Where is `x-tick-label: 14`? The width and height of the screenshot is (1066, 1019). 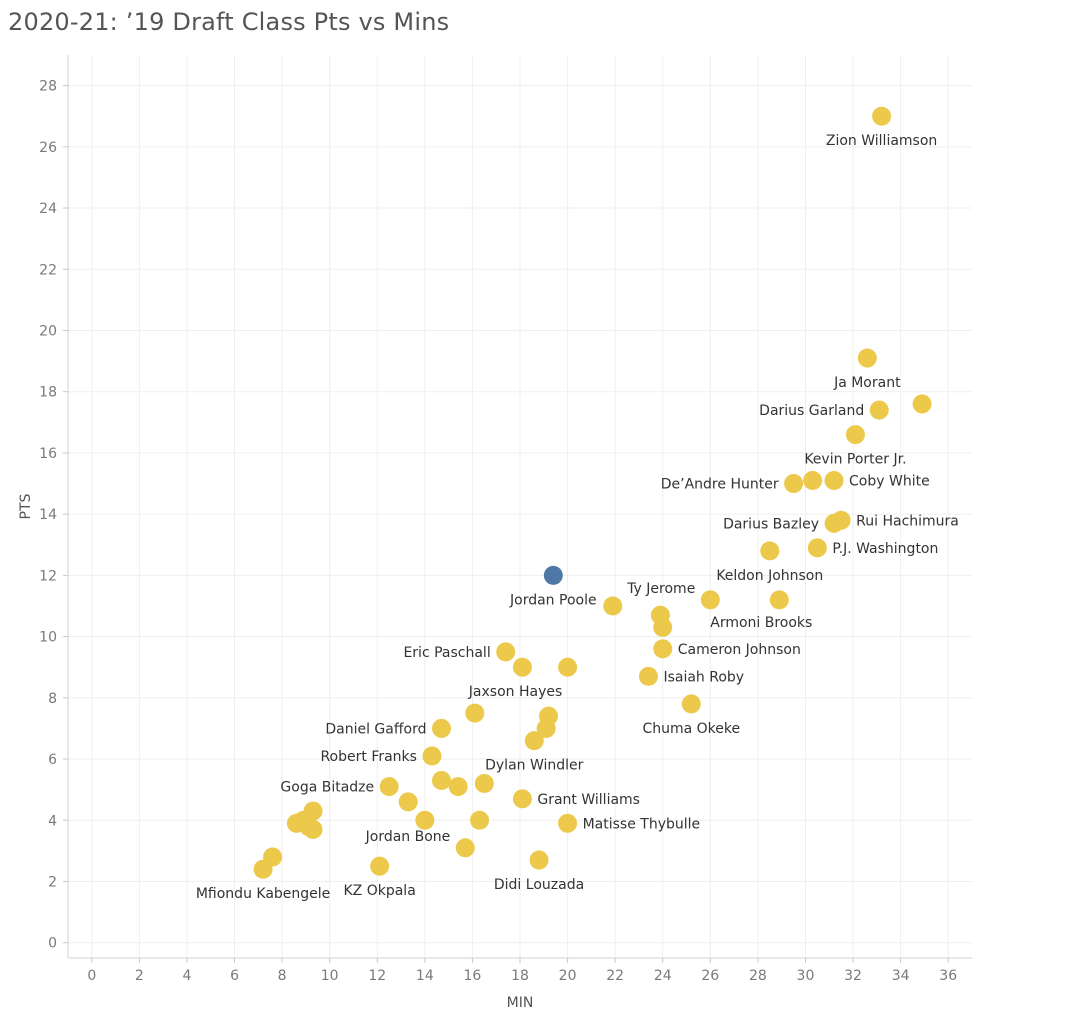
x-tick-label: 14 is located at coordinates (425, 976).